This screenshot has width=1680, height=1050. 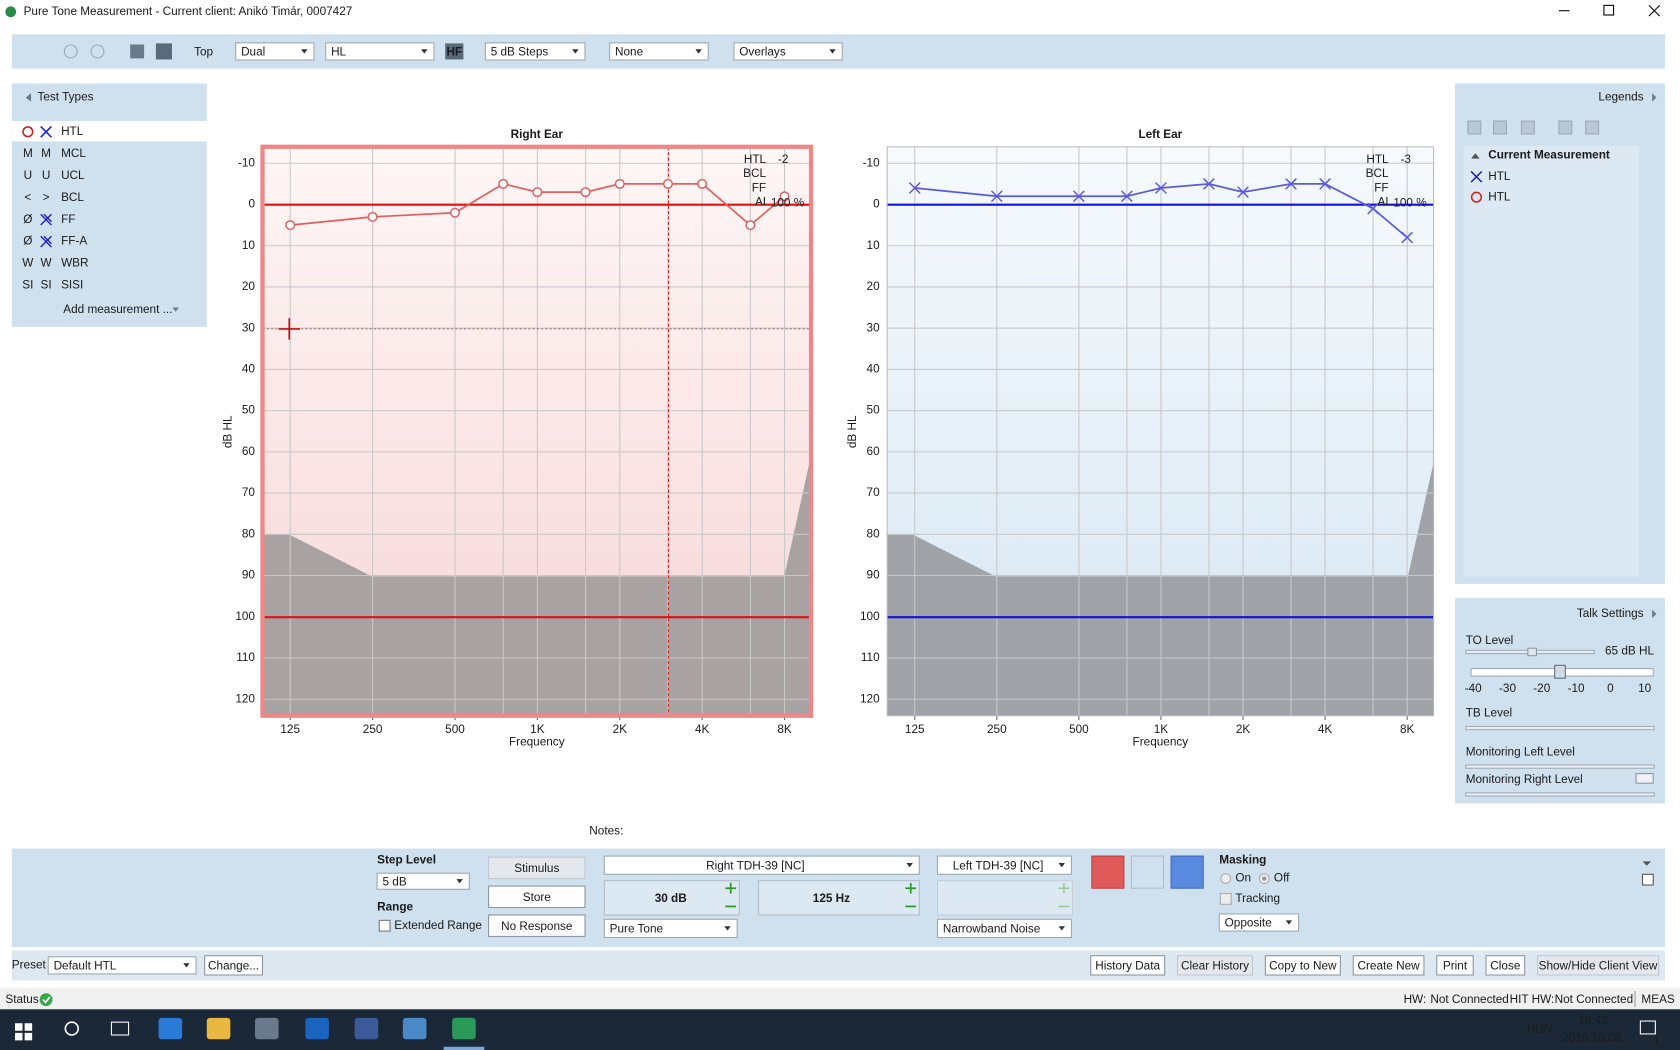 I want to click on test-type: HTL, so click(x=72, y=131).